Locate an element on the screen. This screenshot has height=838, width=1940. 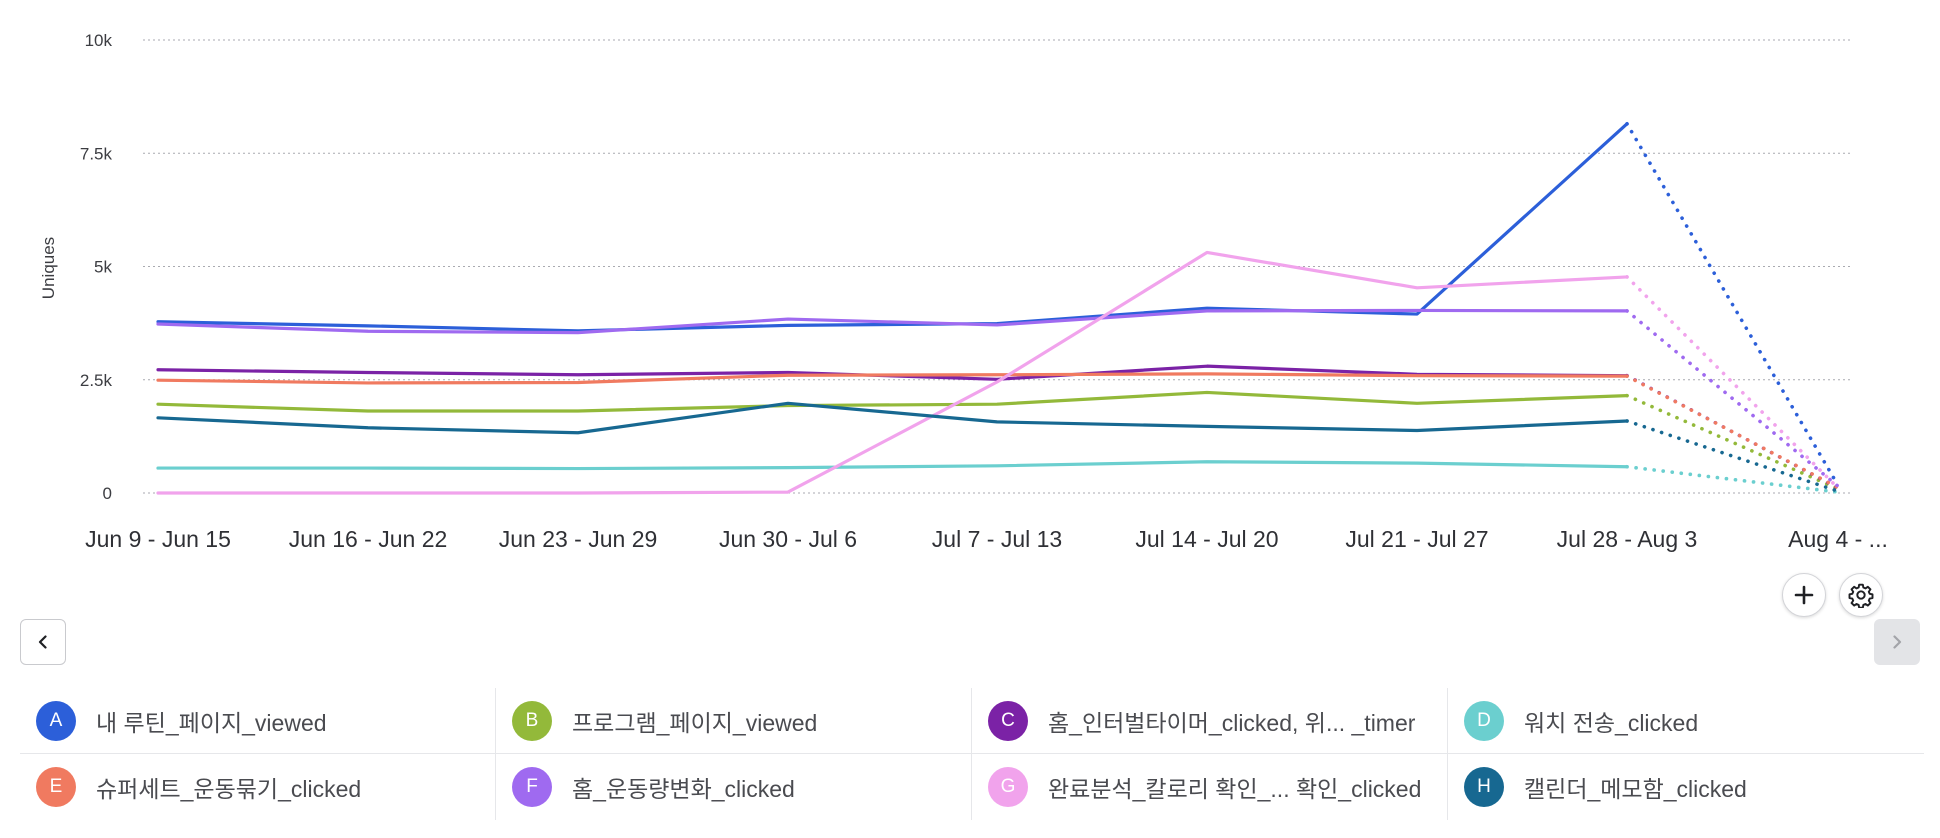
legend-badge: H is located at coordinates (1484, 787).